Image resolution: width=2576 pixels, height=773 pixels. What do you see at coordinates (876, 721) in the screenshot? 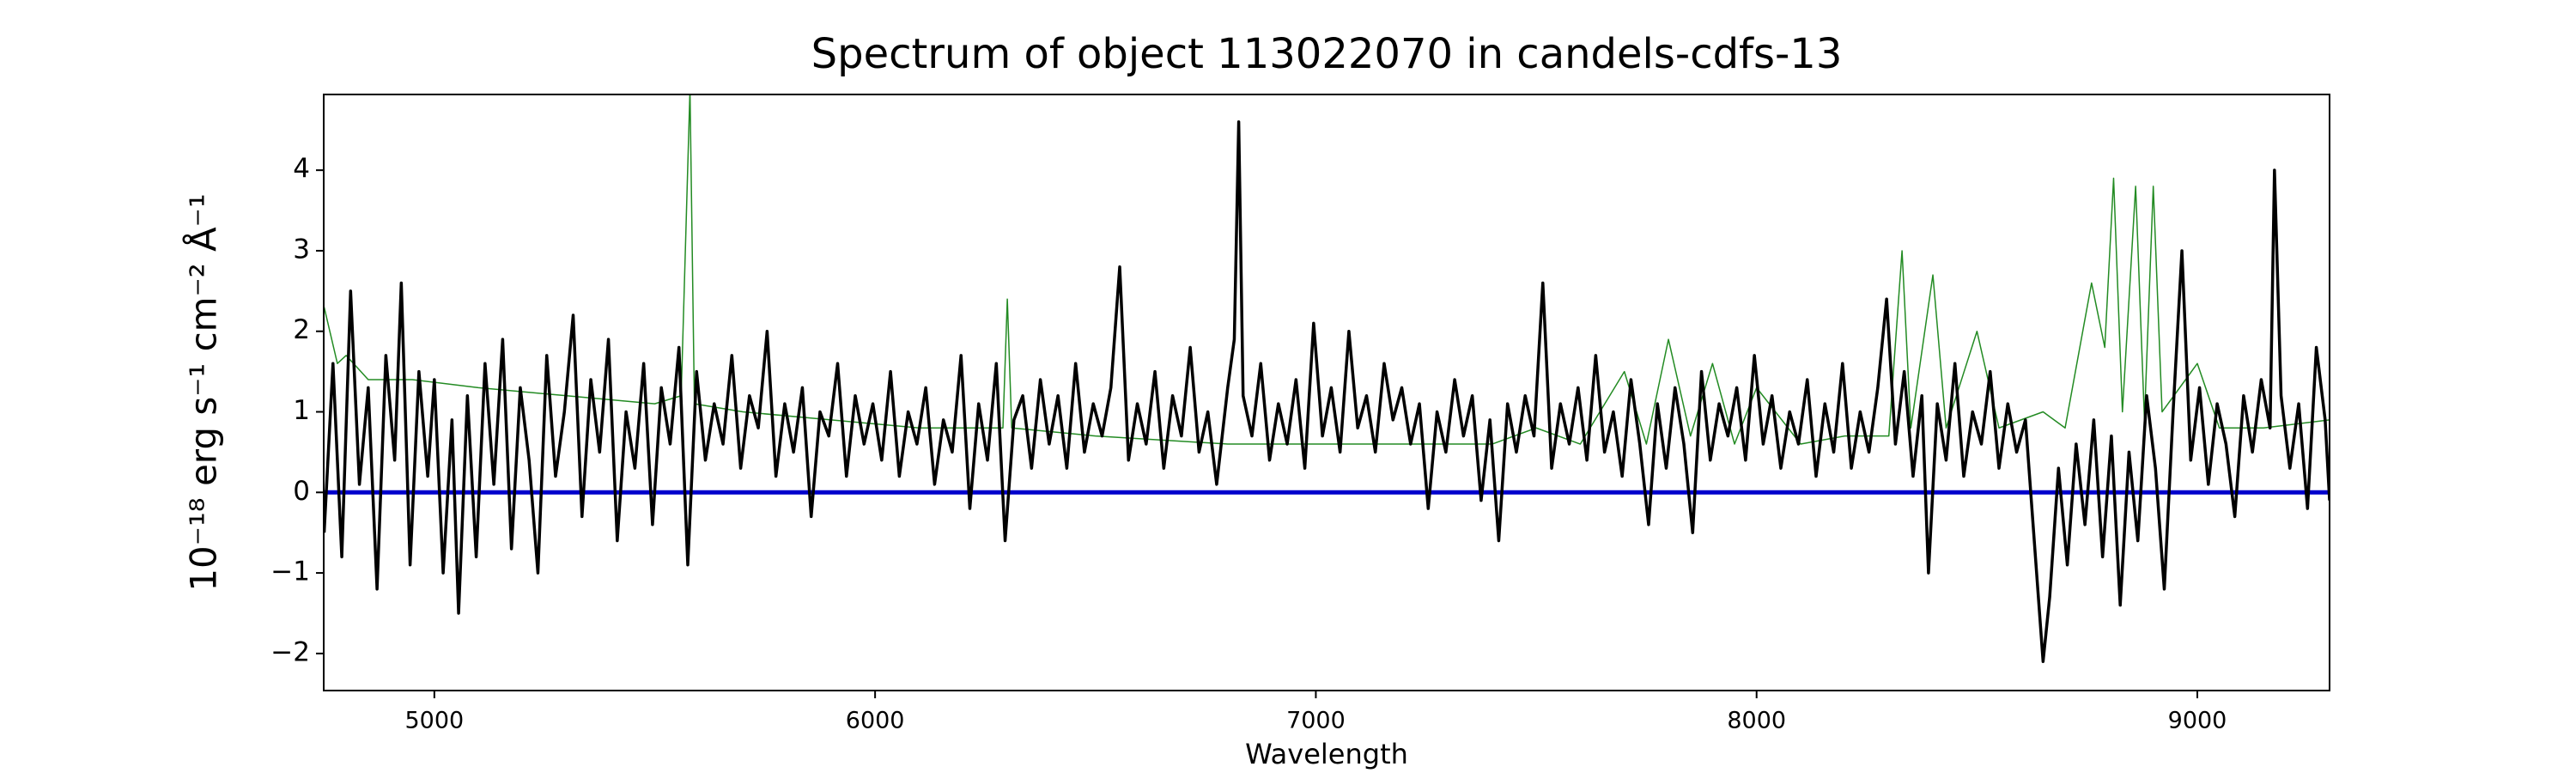
I see `x-tick-label: 6000` at bounding box center [876, 721].